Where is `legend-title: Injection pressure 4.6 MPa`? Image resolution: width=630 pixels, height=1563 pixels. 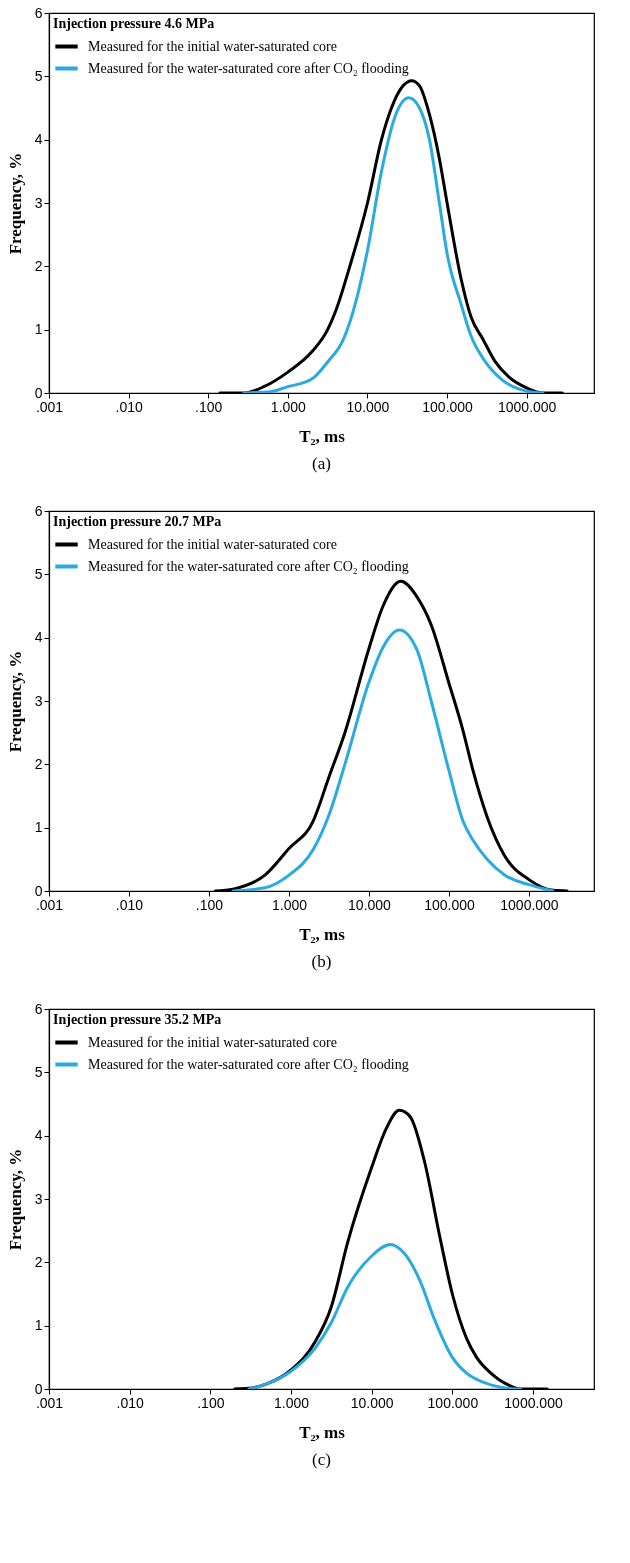 legend-title: Injection pressure 4.6 MPa is located at coordinates (134, 23).